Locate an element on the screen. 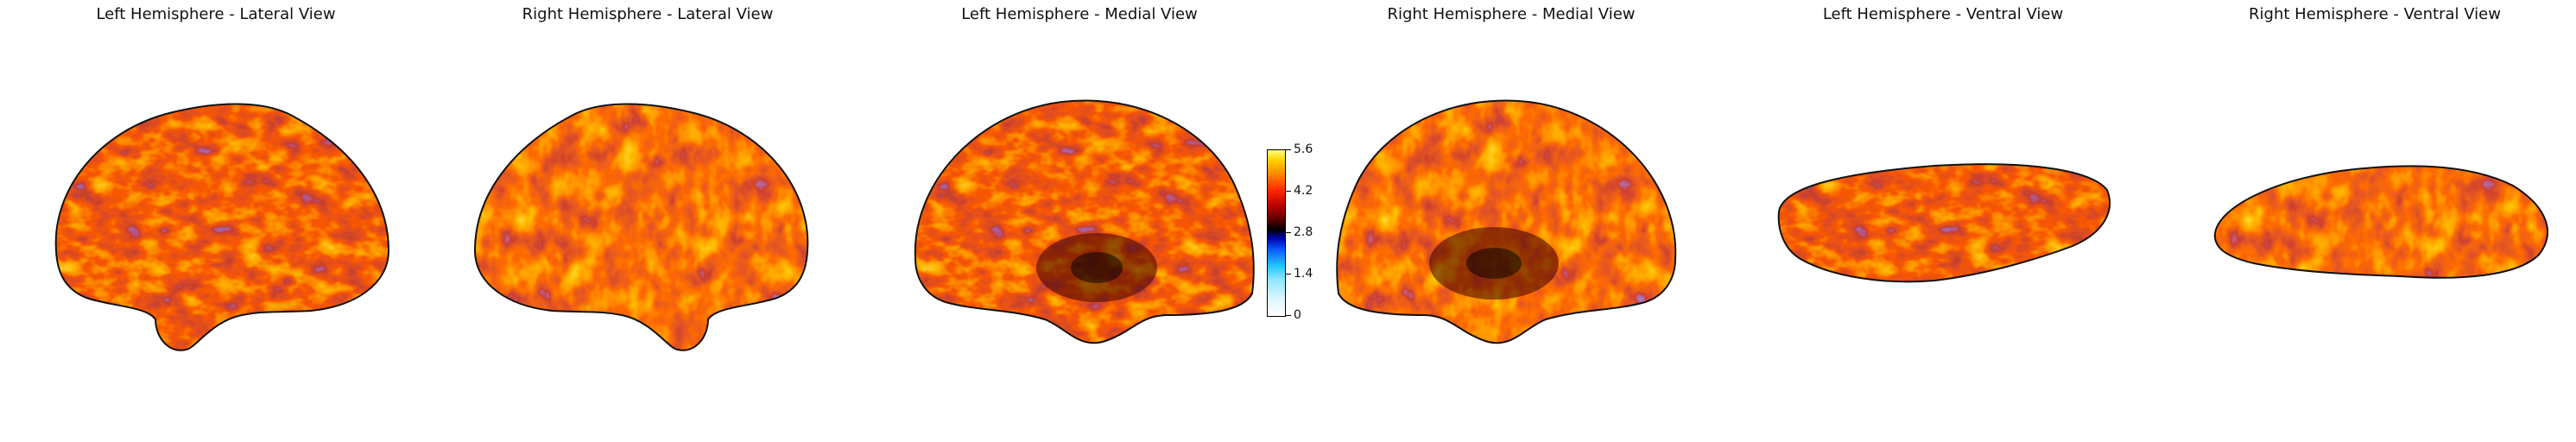 The width and height of the screenshot is (2576, 442). panel-title: Left Hemisphere - Lateral View is located at coordinates (216, 14).